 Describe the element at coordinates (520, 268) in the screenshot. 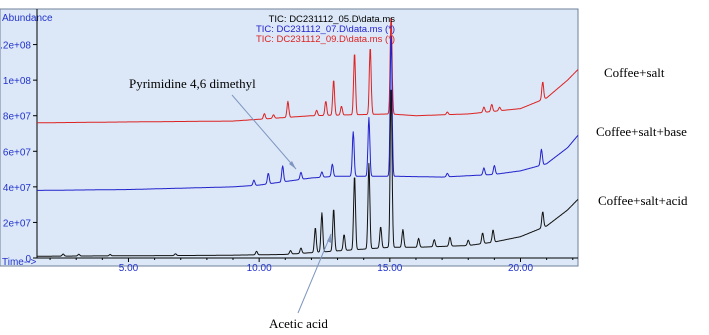

I see `x-tick-label-3: 20.00` at that location.